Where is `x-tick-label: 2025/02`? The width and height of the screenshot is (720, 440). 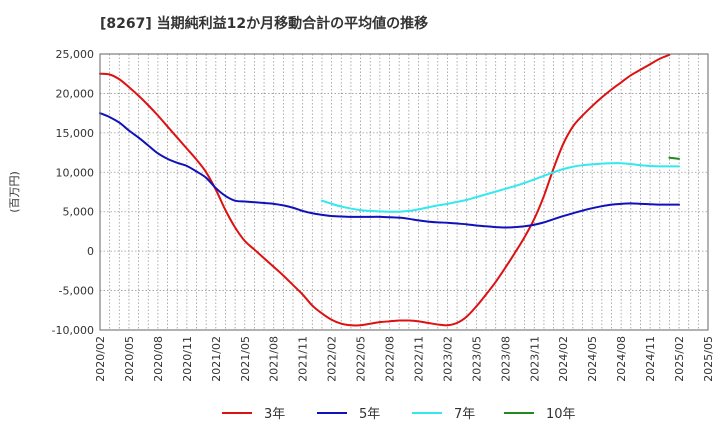
x-tick-label: 2025/02 is located at coordinates (679, 359).